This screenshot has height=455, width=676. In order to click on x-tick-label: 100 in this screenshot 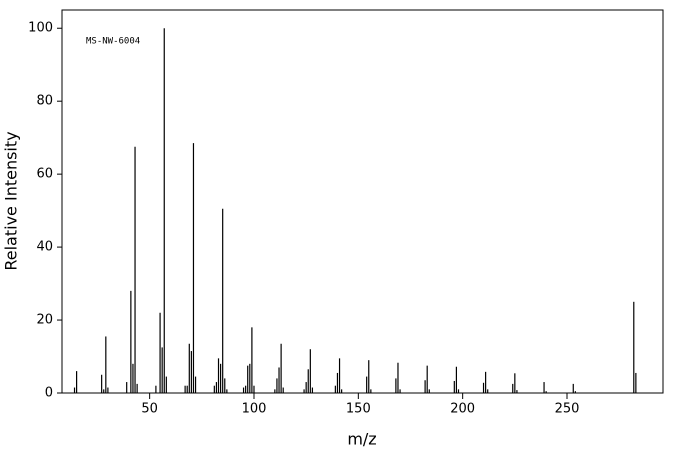, I will do `click(254, 409)`.